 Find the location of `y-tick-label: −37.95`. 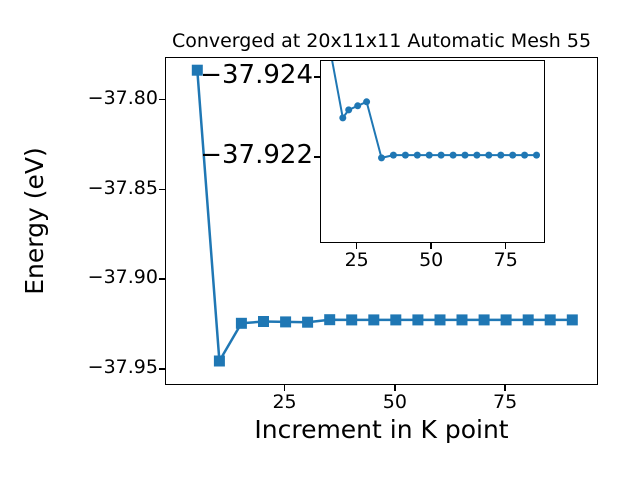

y-tick-label: −37.95 is located at coordinates (122, 367).